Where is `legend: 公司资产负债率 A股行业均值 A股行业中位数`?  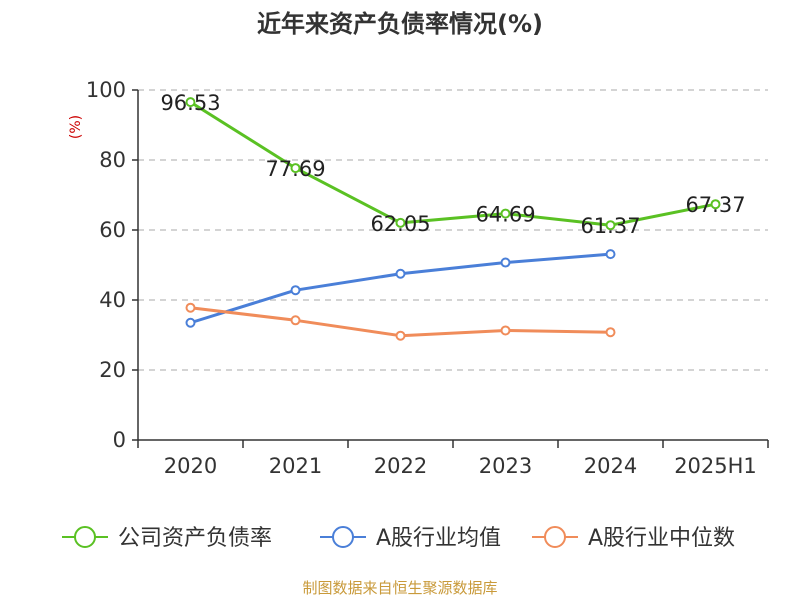 legend: 公司资产负债率 A股行业均值 A股行业中位数 is located at coordinates (398, 538).